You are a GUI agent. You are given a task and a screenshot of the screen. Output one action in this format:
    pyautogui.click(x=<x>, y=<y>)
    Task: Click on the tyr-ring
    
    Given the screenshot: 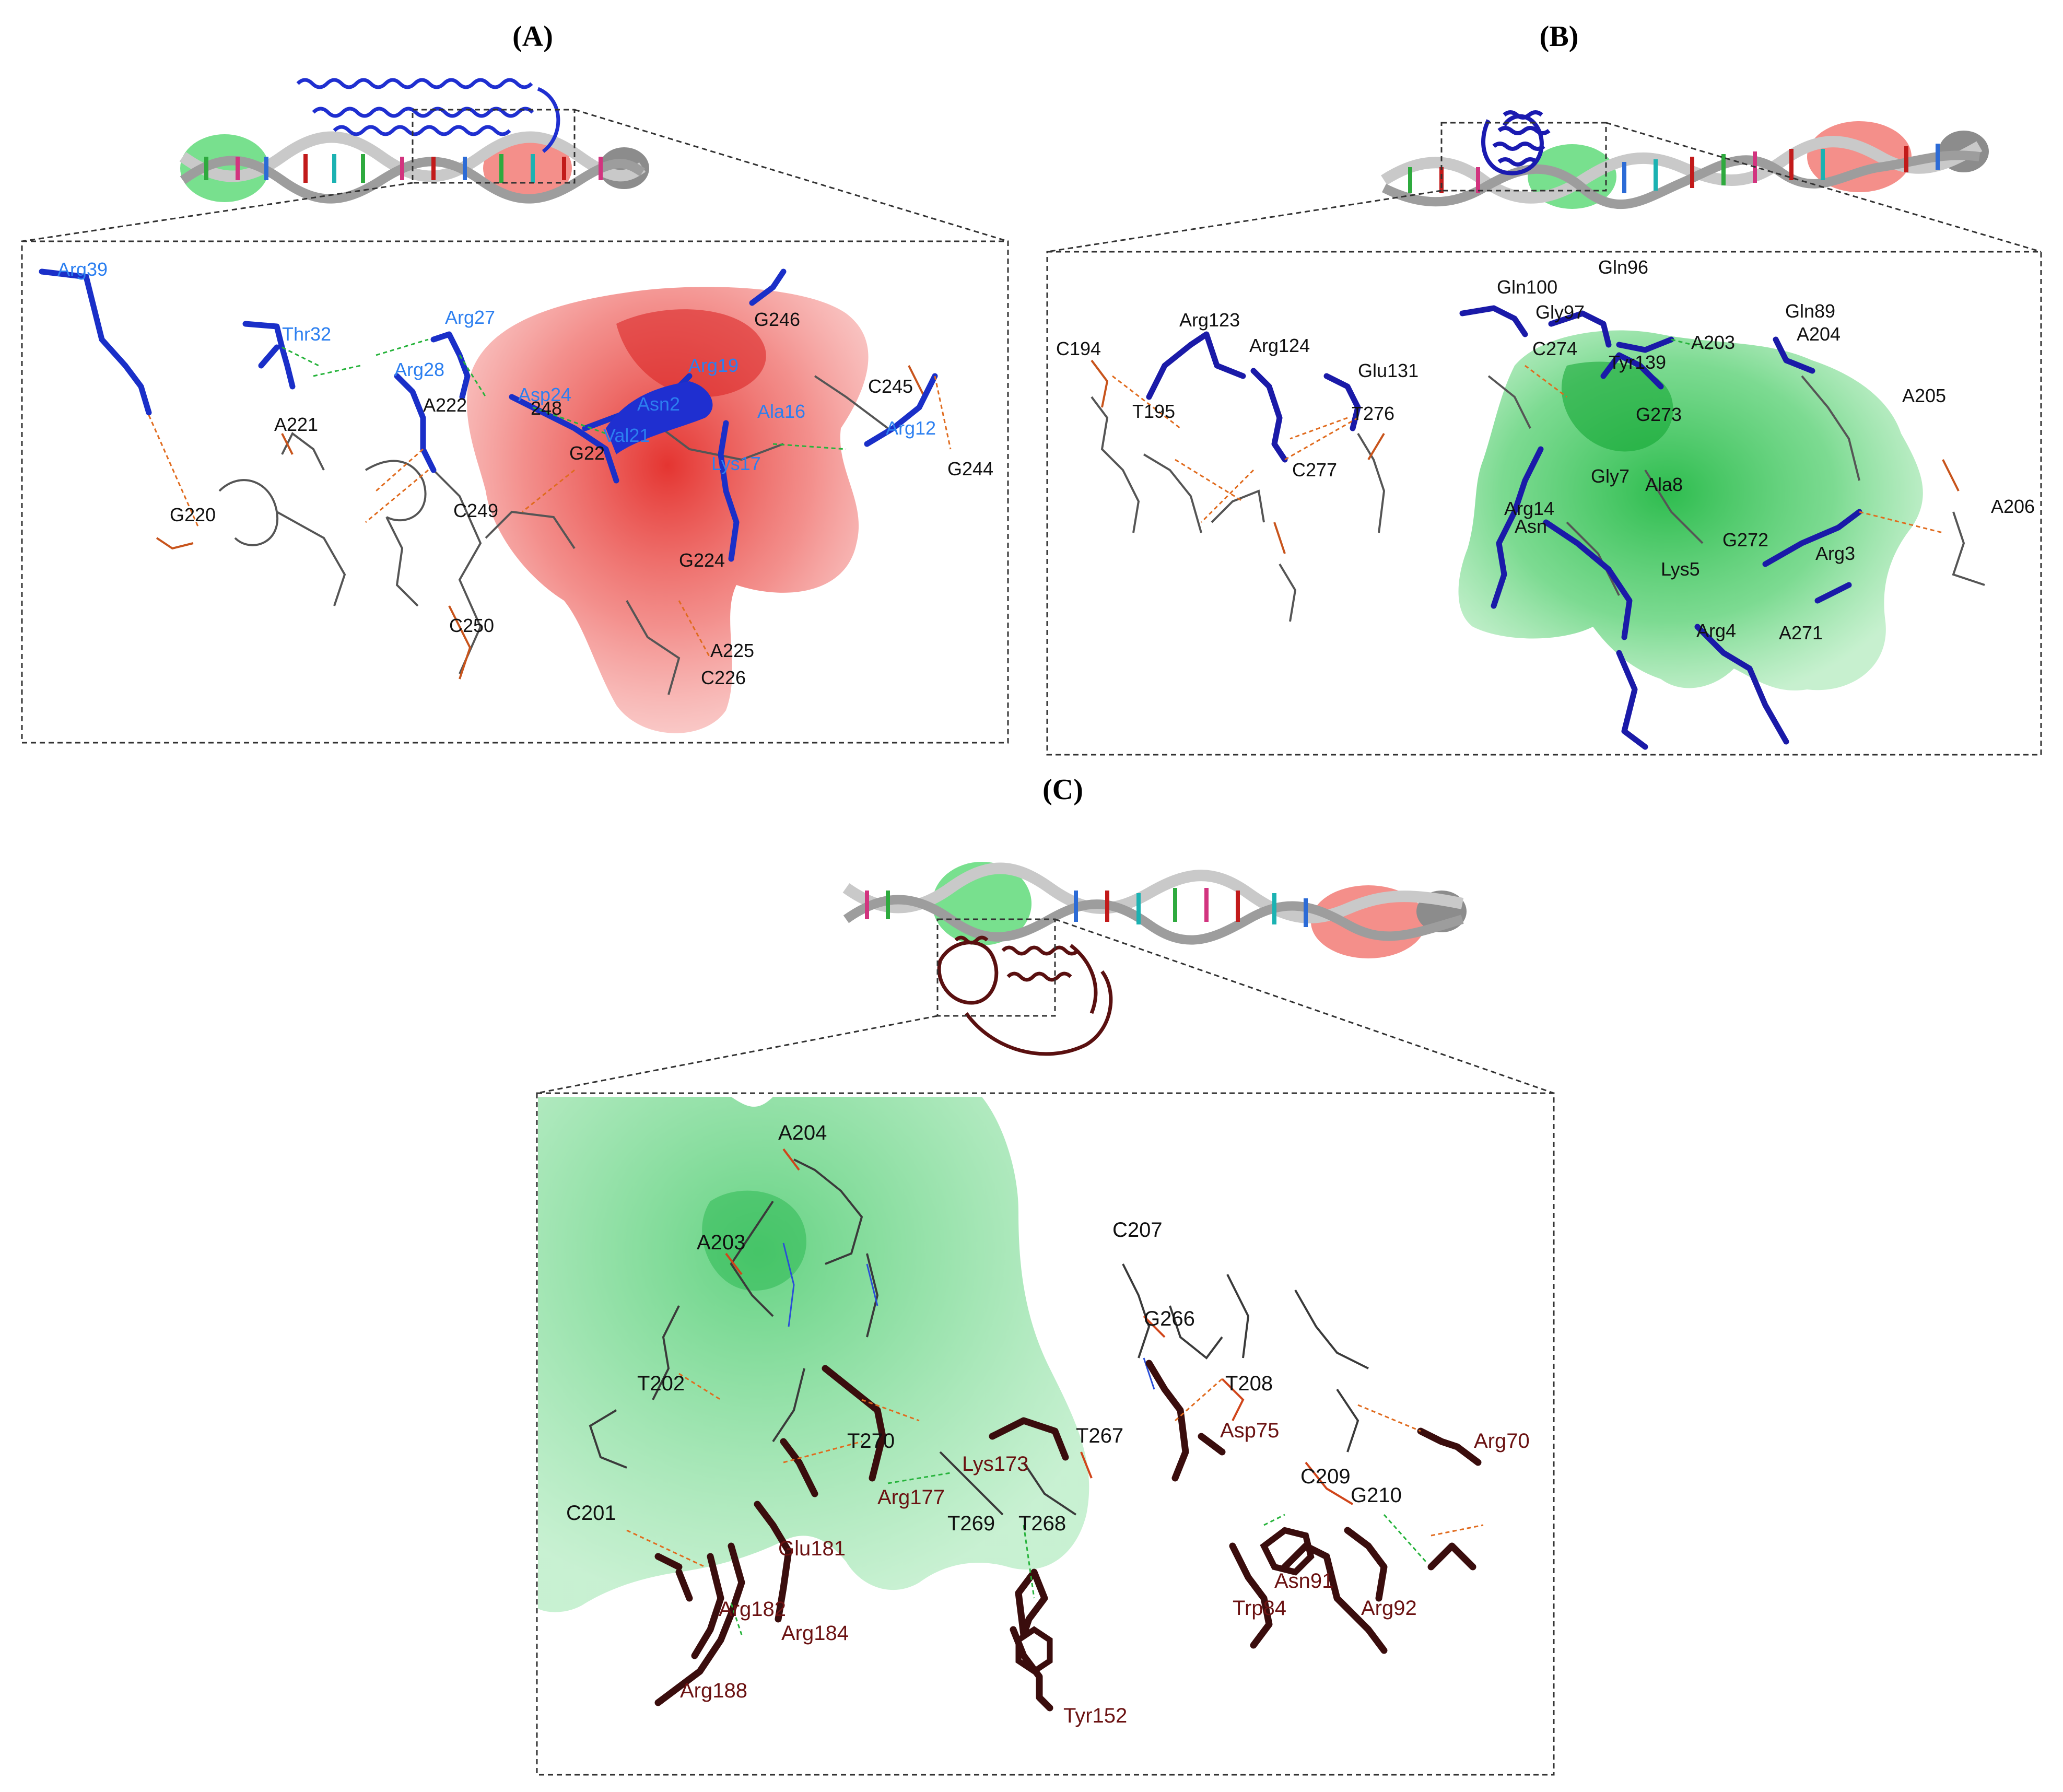 What is the action you would take?
    pyautogui.click(x=1034, y=1651)
    